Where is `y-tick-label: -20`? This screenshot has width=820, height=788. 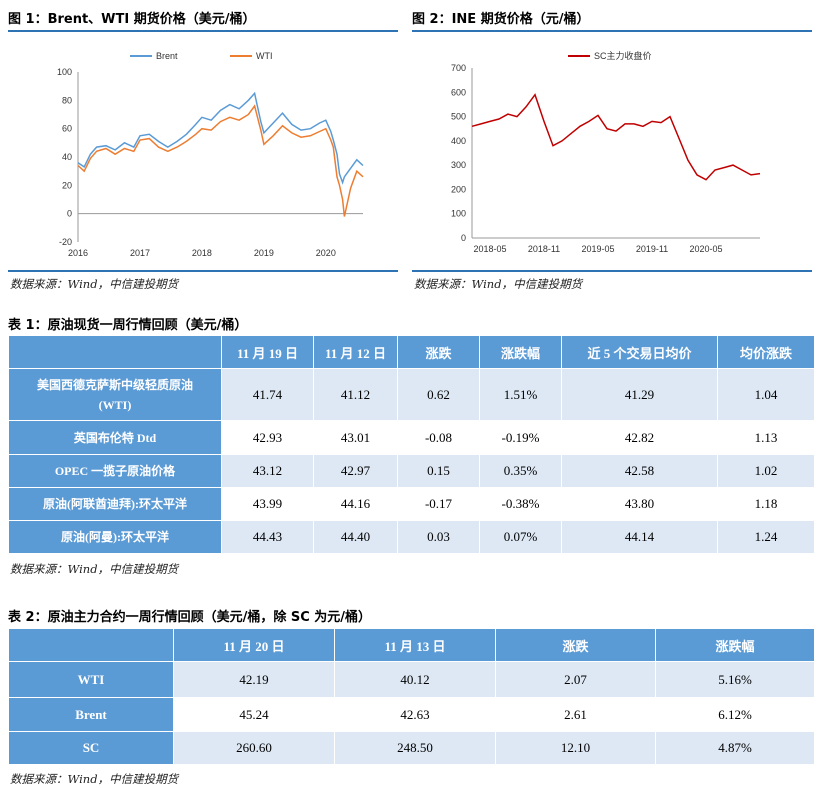 y-tick-label: -20 is located at coordinates (65, 242).